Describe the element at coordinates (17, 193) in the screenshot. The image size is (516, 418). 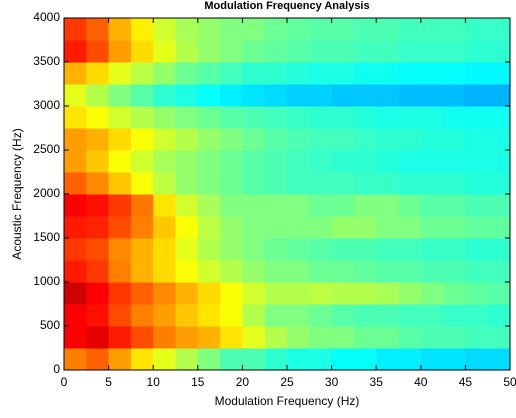
I see `y-axis-label: Acoustic Frequency (Hz)` at that location.